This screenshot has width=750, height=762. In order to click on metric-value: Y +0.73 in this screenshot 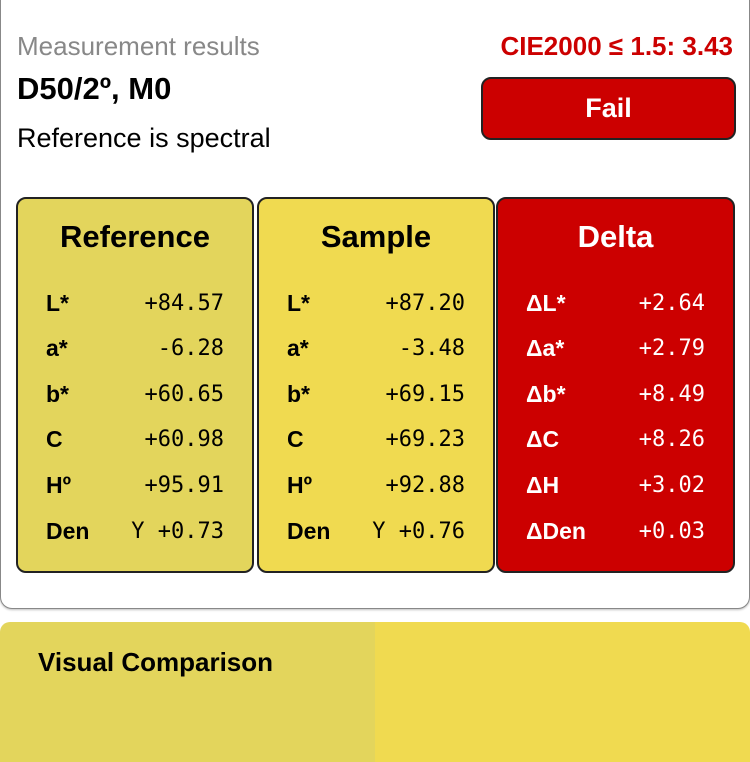, I will do `click(177, 531)`.